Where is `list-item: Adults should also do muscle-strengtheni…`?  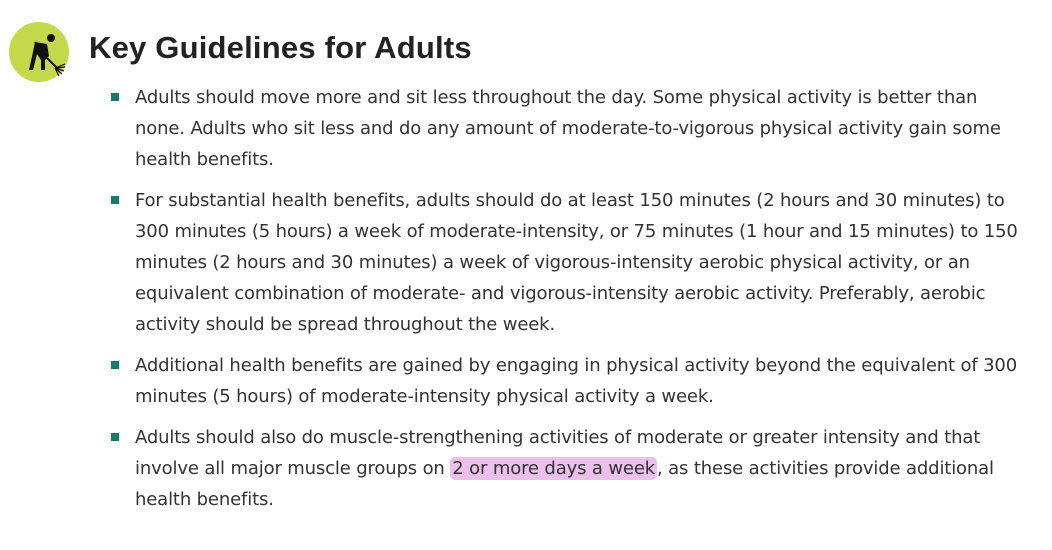 list-item: Adults should also do muscle-strengtheni… is located at coordinates (570, 468).